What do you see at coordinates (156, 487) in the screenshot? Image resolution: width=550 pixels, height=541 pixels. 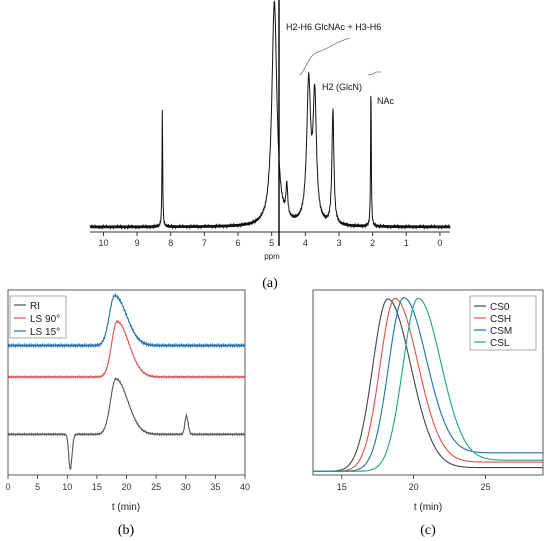 I see `panel-b-tick-label: 25` at bounding box center [156, 487].